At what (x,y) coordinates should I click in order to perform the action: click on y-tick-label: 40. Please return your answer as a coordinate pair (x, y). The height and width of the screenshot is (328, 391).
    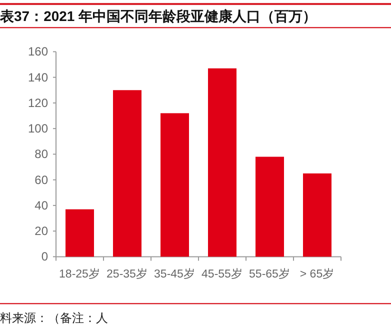
    Looking at the image, I should click on (41, 205).